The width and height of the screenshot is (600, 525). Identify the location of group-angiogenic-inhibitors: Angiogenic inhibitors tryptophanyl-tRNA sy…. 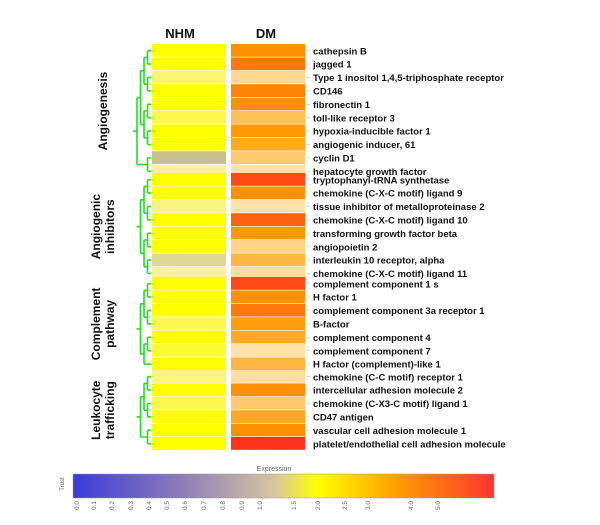
(287, 226).